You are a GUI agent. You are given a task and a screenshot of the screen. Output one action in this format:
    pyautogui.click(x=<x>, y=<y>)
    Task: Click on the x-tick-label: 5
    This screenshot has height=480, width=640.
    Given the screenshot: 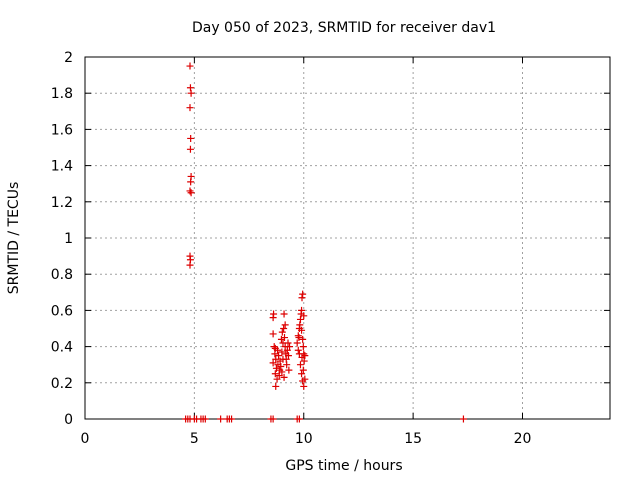 What is the action you would take?
    pyautogui.click(x=194, y=439)
    